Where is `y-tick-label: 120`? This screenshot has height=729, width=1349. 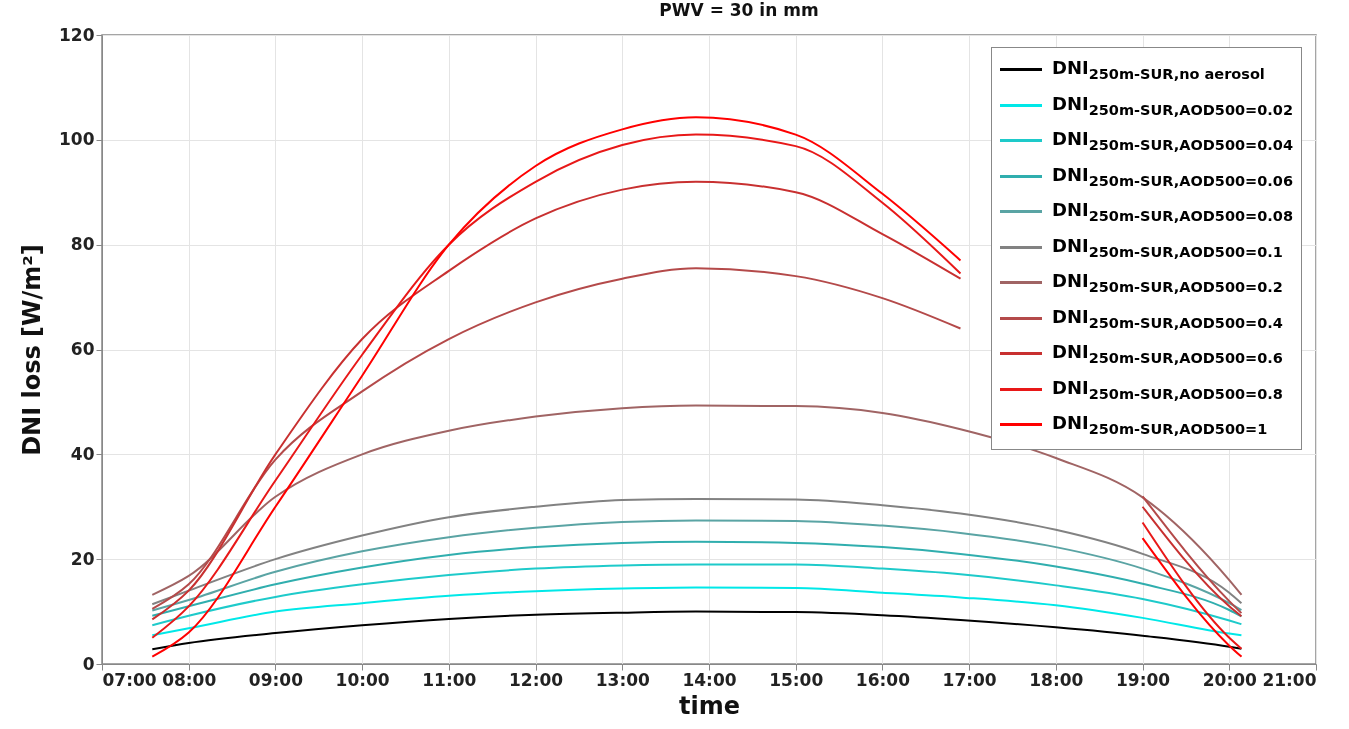
y-tick-label: 120 is located at coordinates (77, 34).